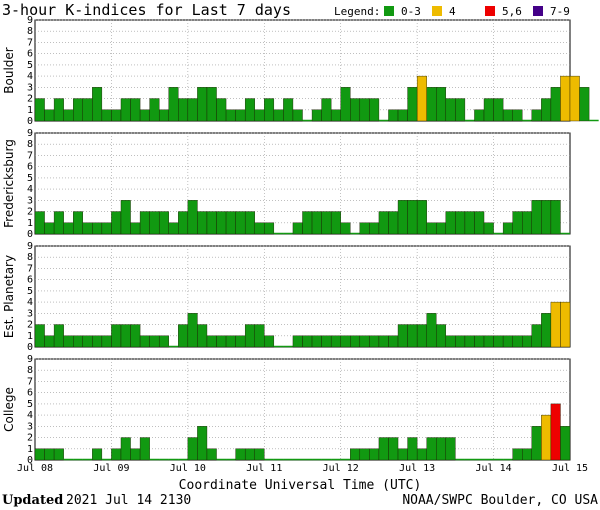 This screenshot has width=600, height=510. I want to click on y-tick-label: 8, so click(30, 31).